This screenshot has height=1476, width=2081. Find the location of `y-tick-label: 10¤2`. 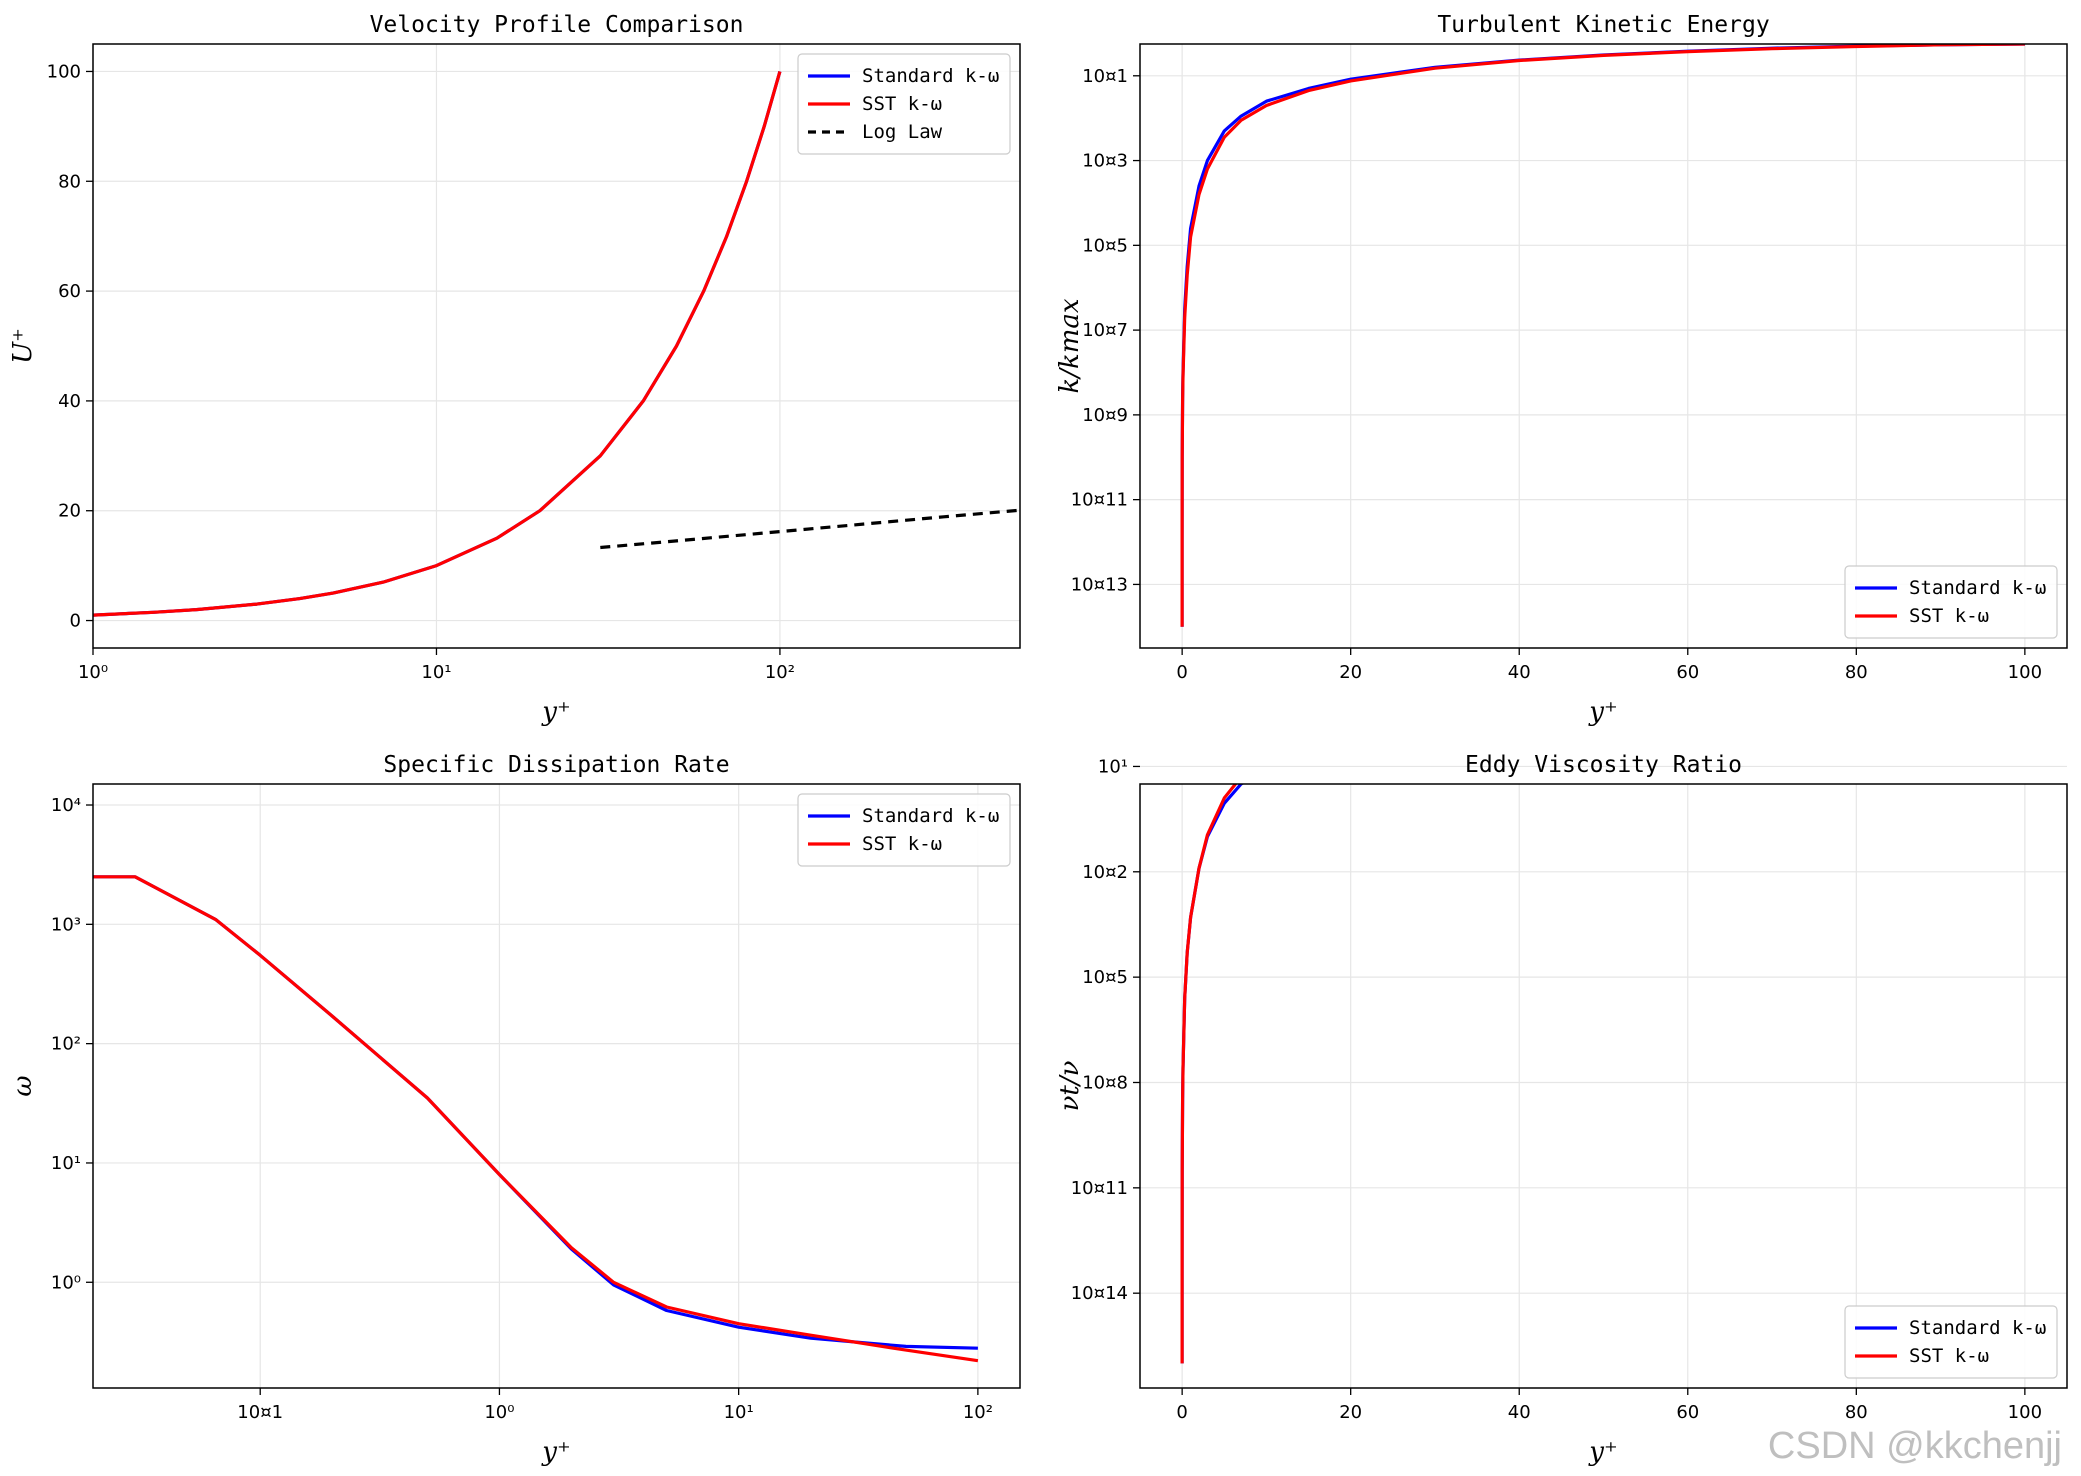

y-tick-label: 10¤2 is located at coordinates (1105, 872).